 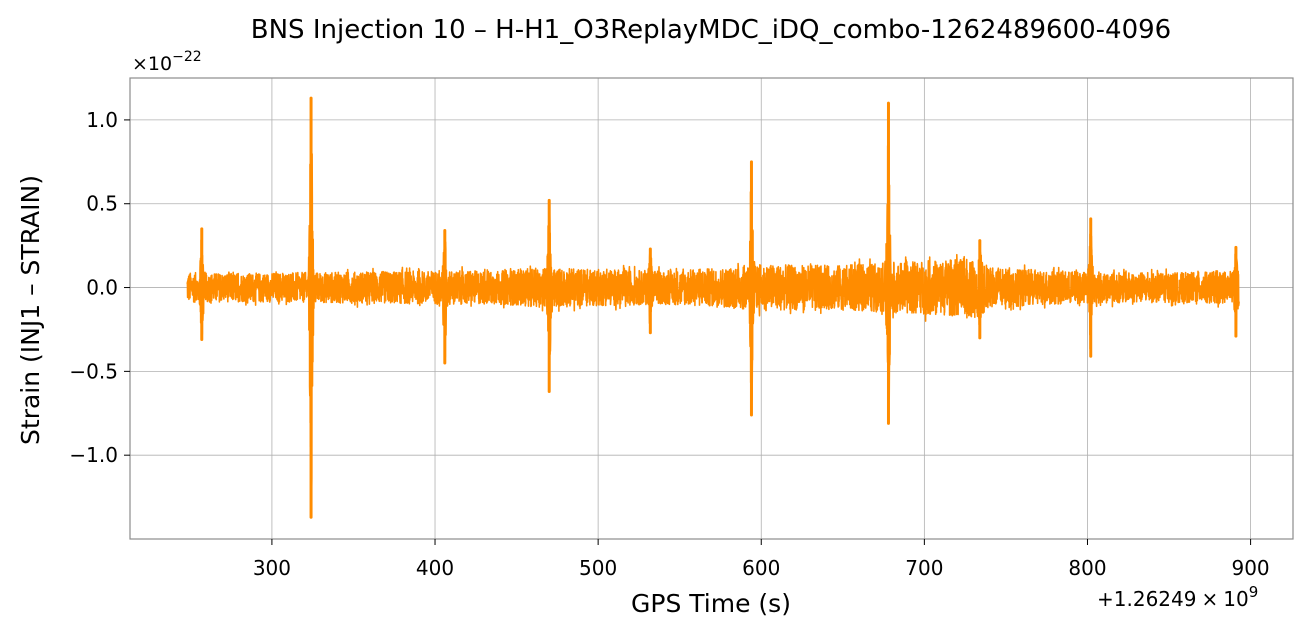 What do you see at coordinates (1087, 568) in the screenshot?
I see `x-tick-label: 800` at bounding box center [1087, 568].